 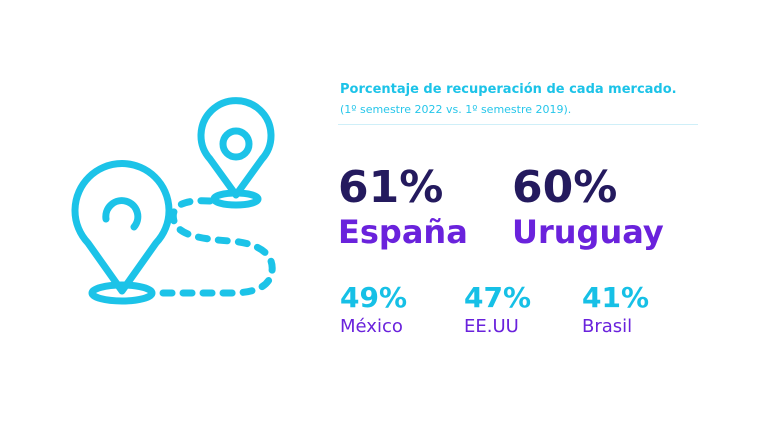 I want to click on header-subtitle: (1º semestre 2022 vs. 1º semestre 2019)., so click(x=456, y=109).